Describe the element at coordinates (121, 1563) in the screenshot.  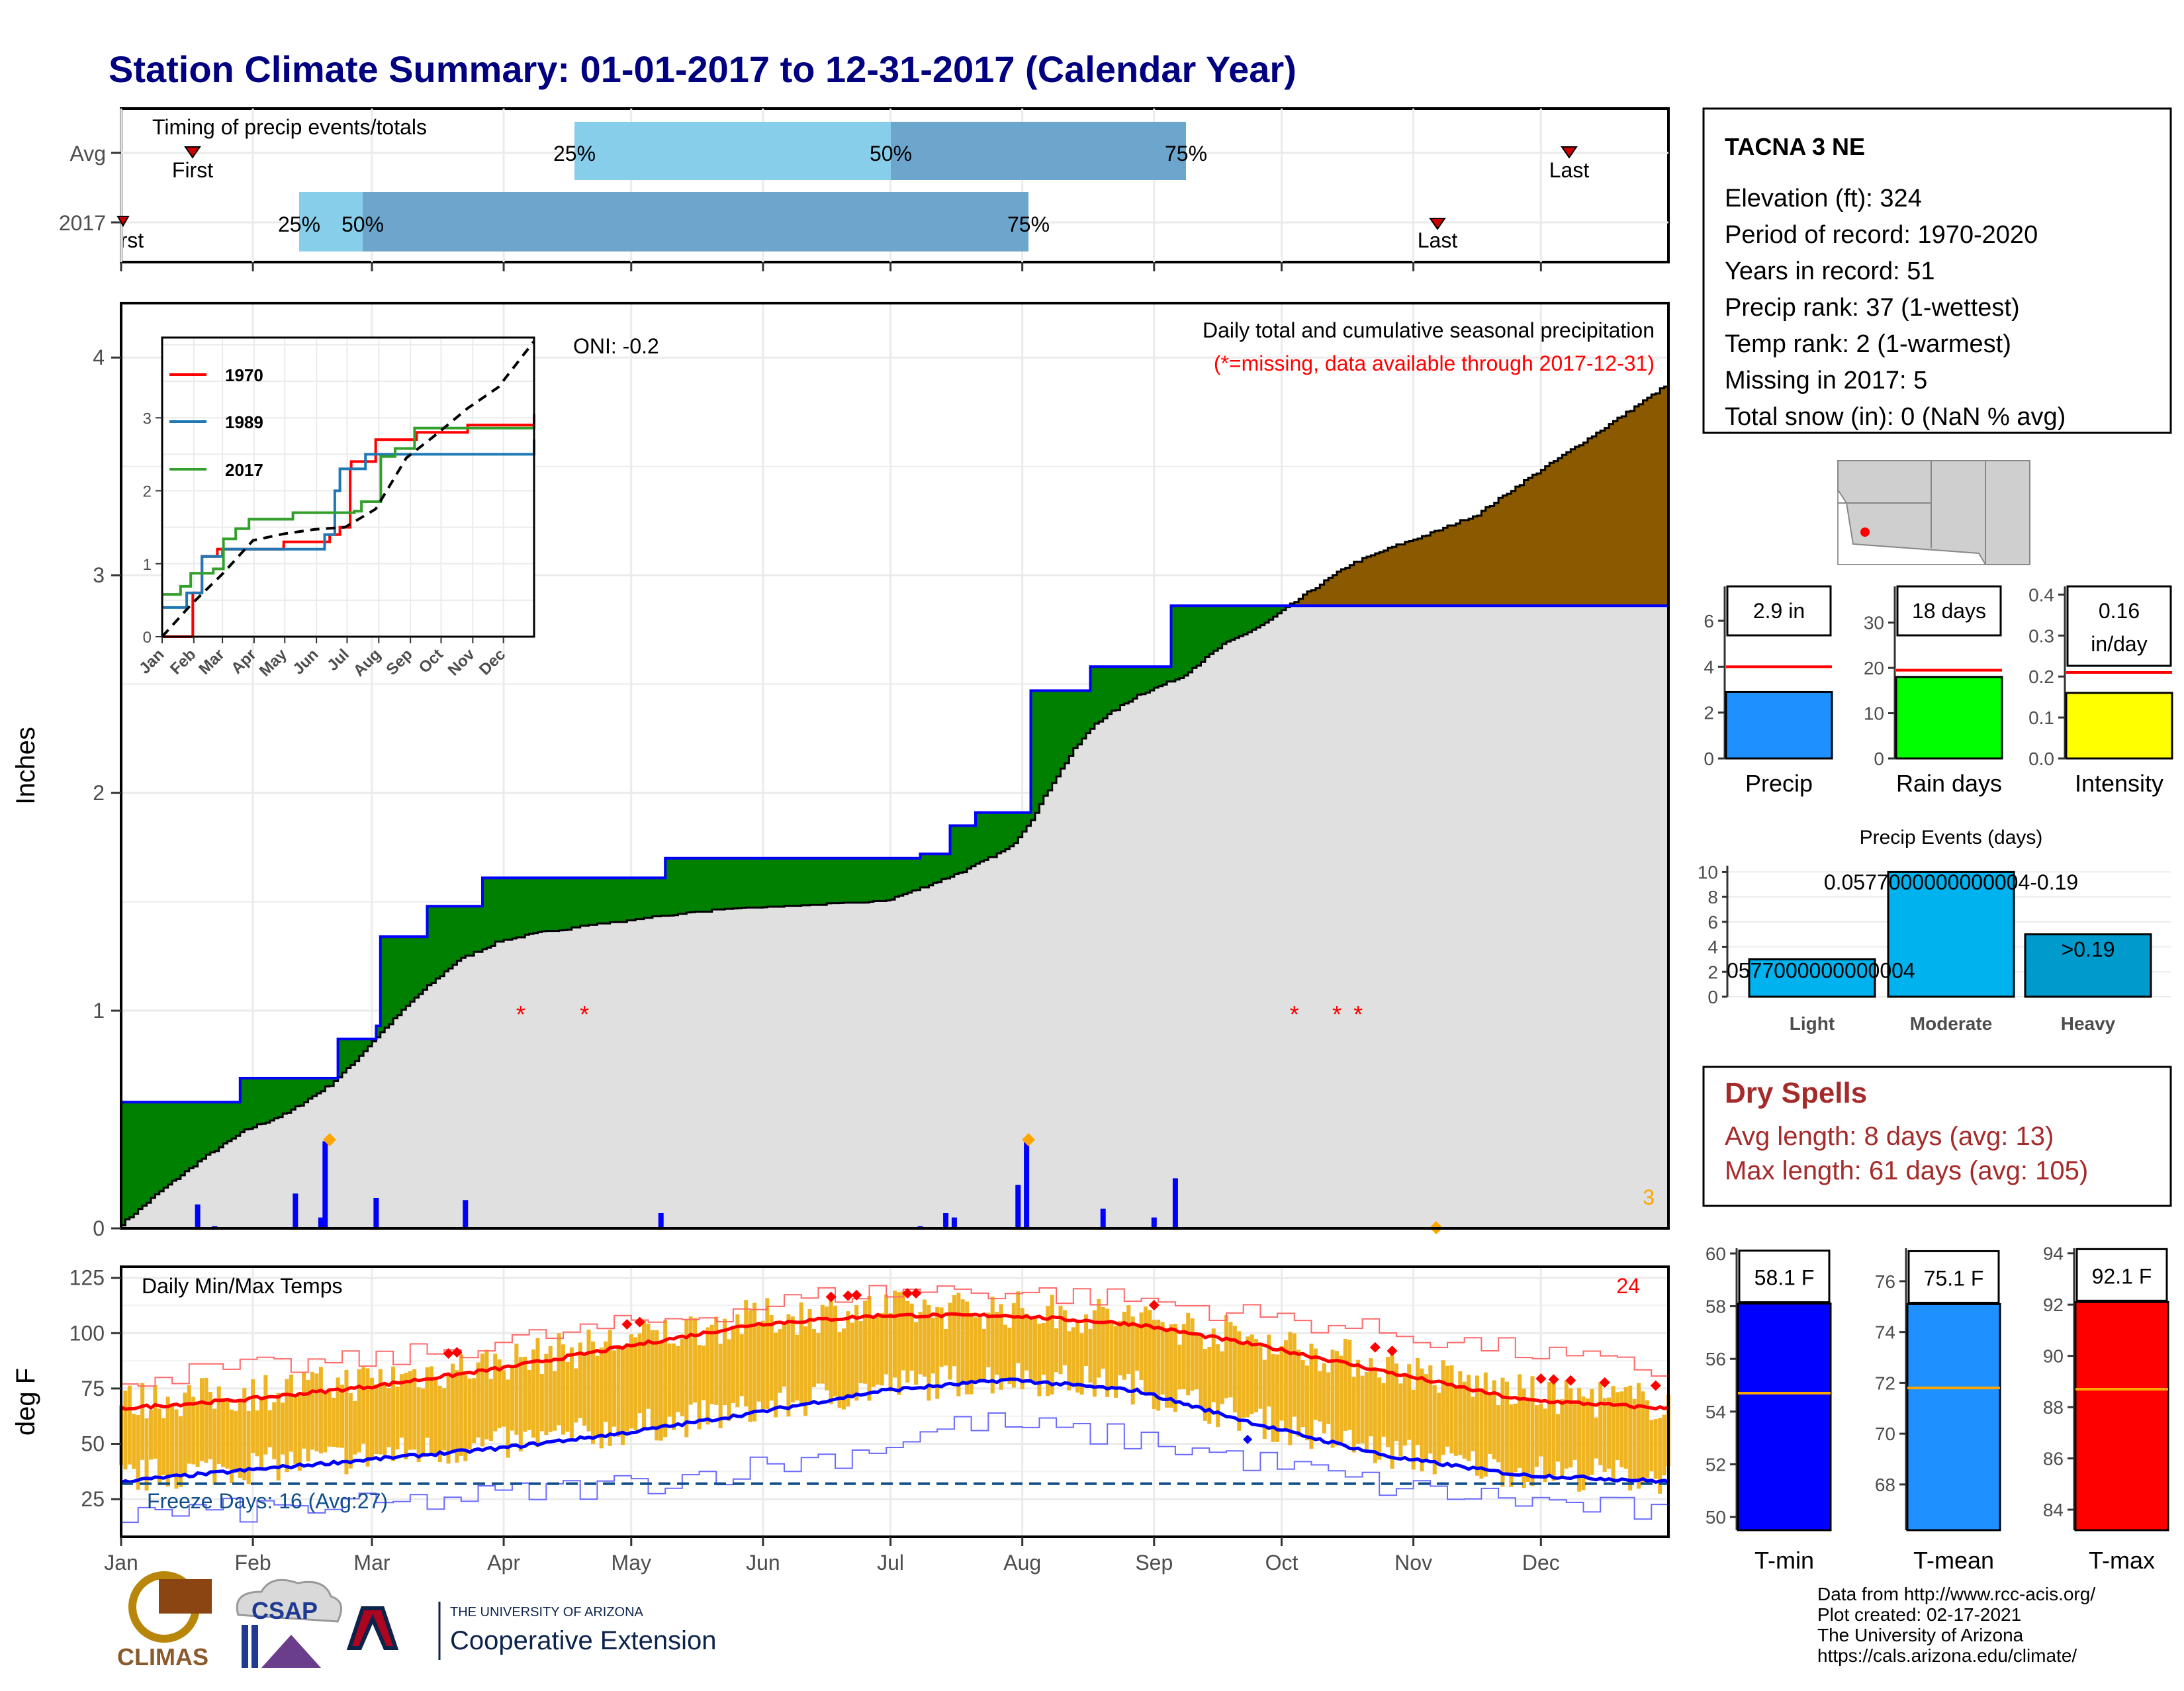
I see `temp-x-tick: Jan` at that location.